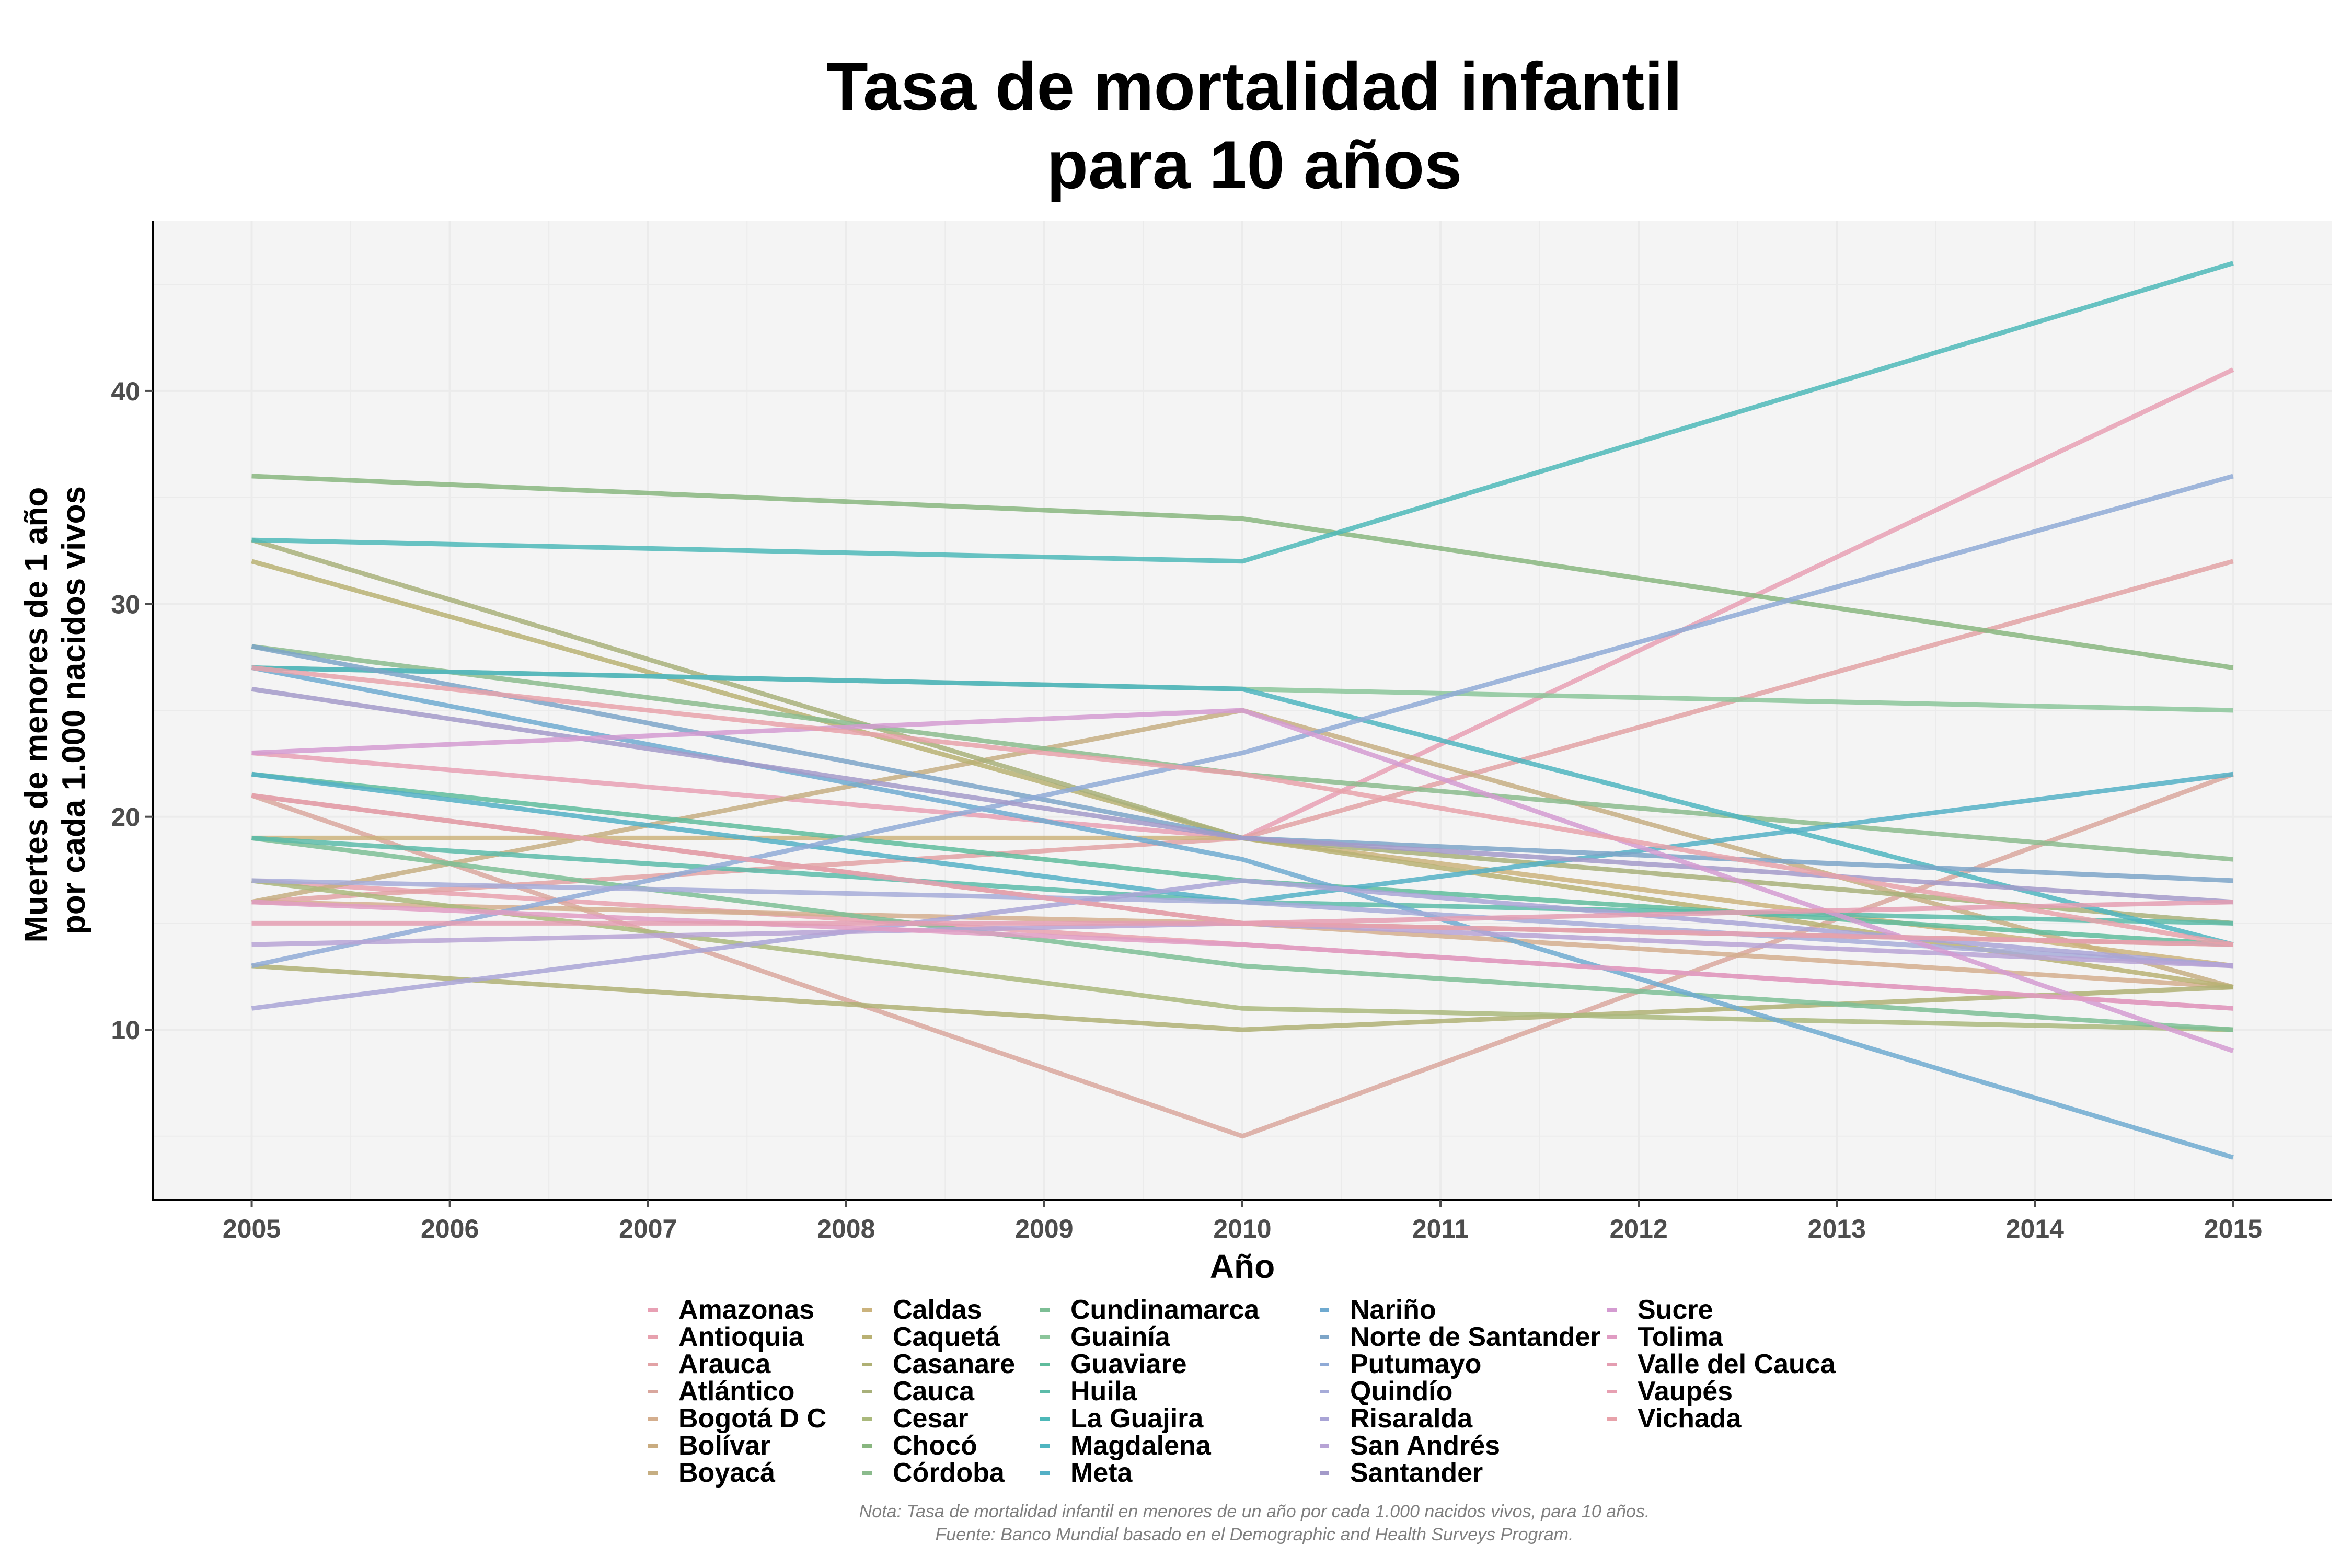  I want to click on legend-label: Guaviare, so click(1128, 1364).